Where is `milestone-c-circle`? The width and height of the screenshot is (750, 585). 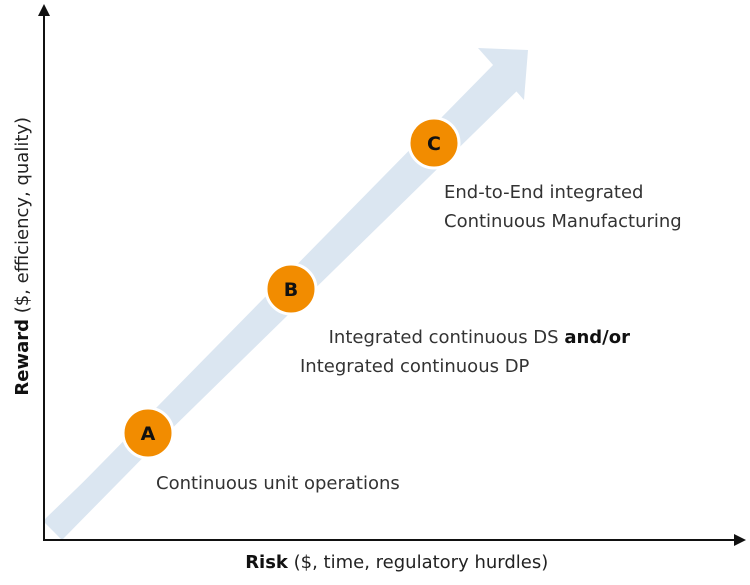
milestone-c-circle is located at coordinates (434, 143).